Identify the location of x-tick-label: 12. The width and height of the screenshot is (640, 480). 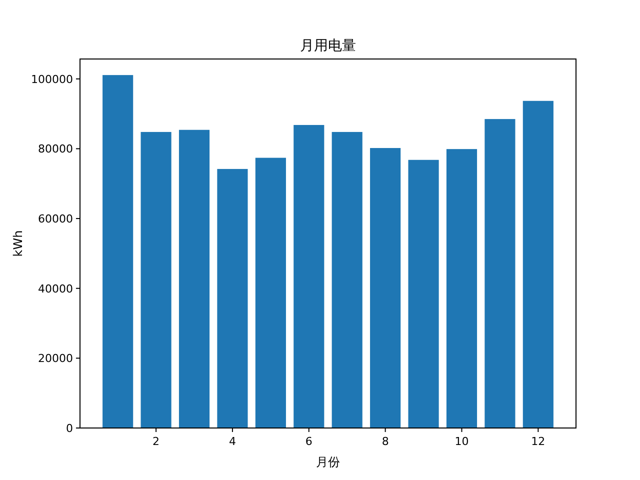
(538, 441).